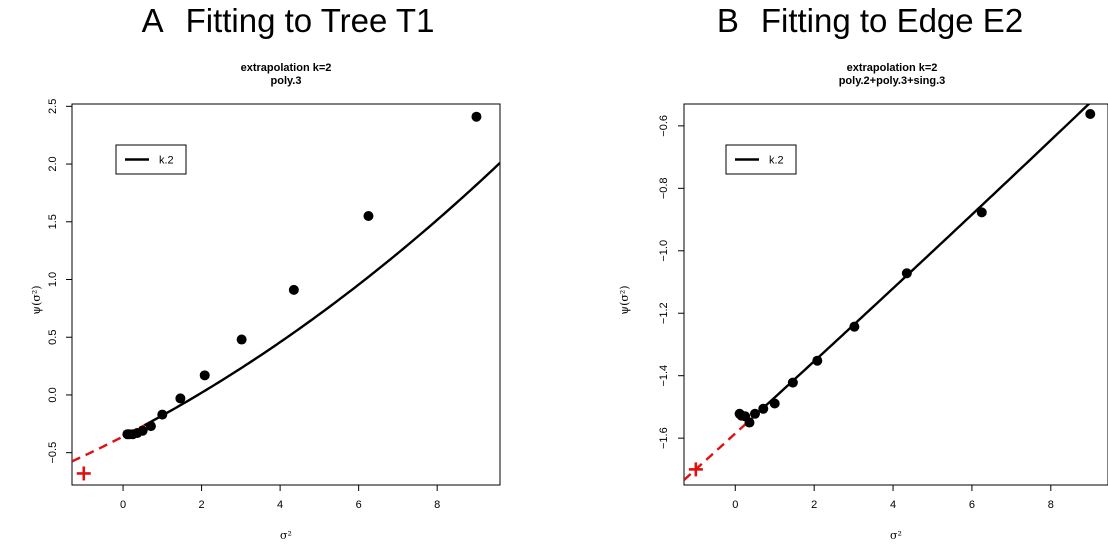 This screenshot has width=1108, height=550. Describe the element at coordinates (437, 505) in the screenshot. I see `panel-a-x-tick-label: 8` at that location.